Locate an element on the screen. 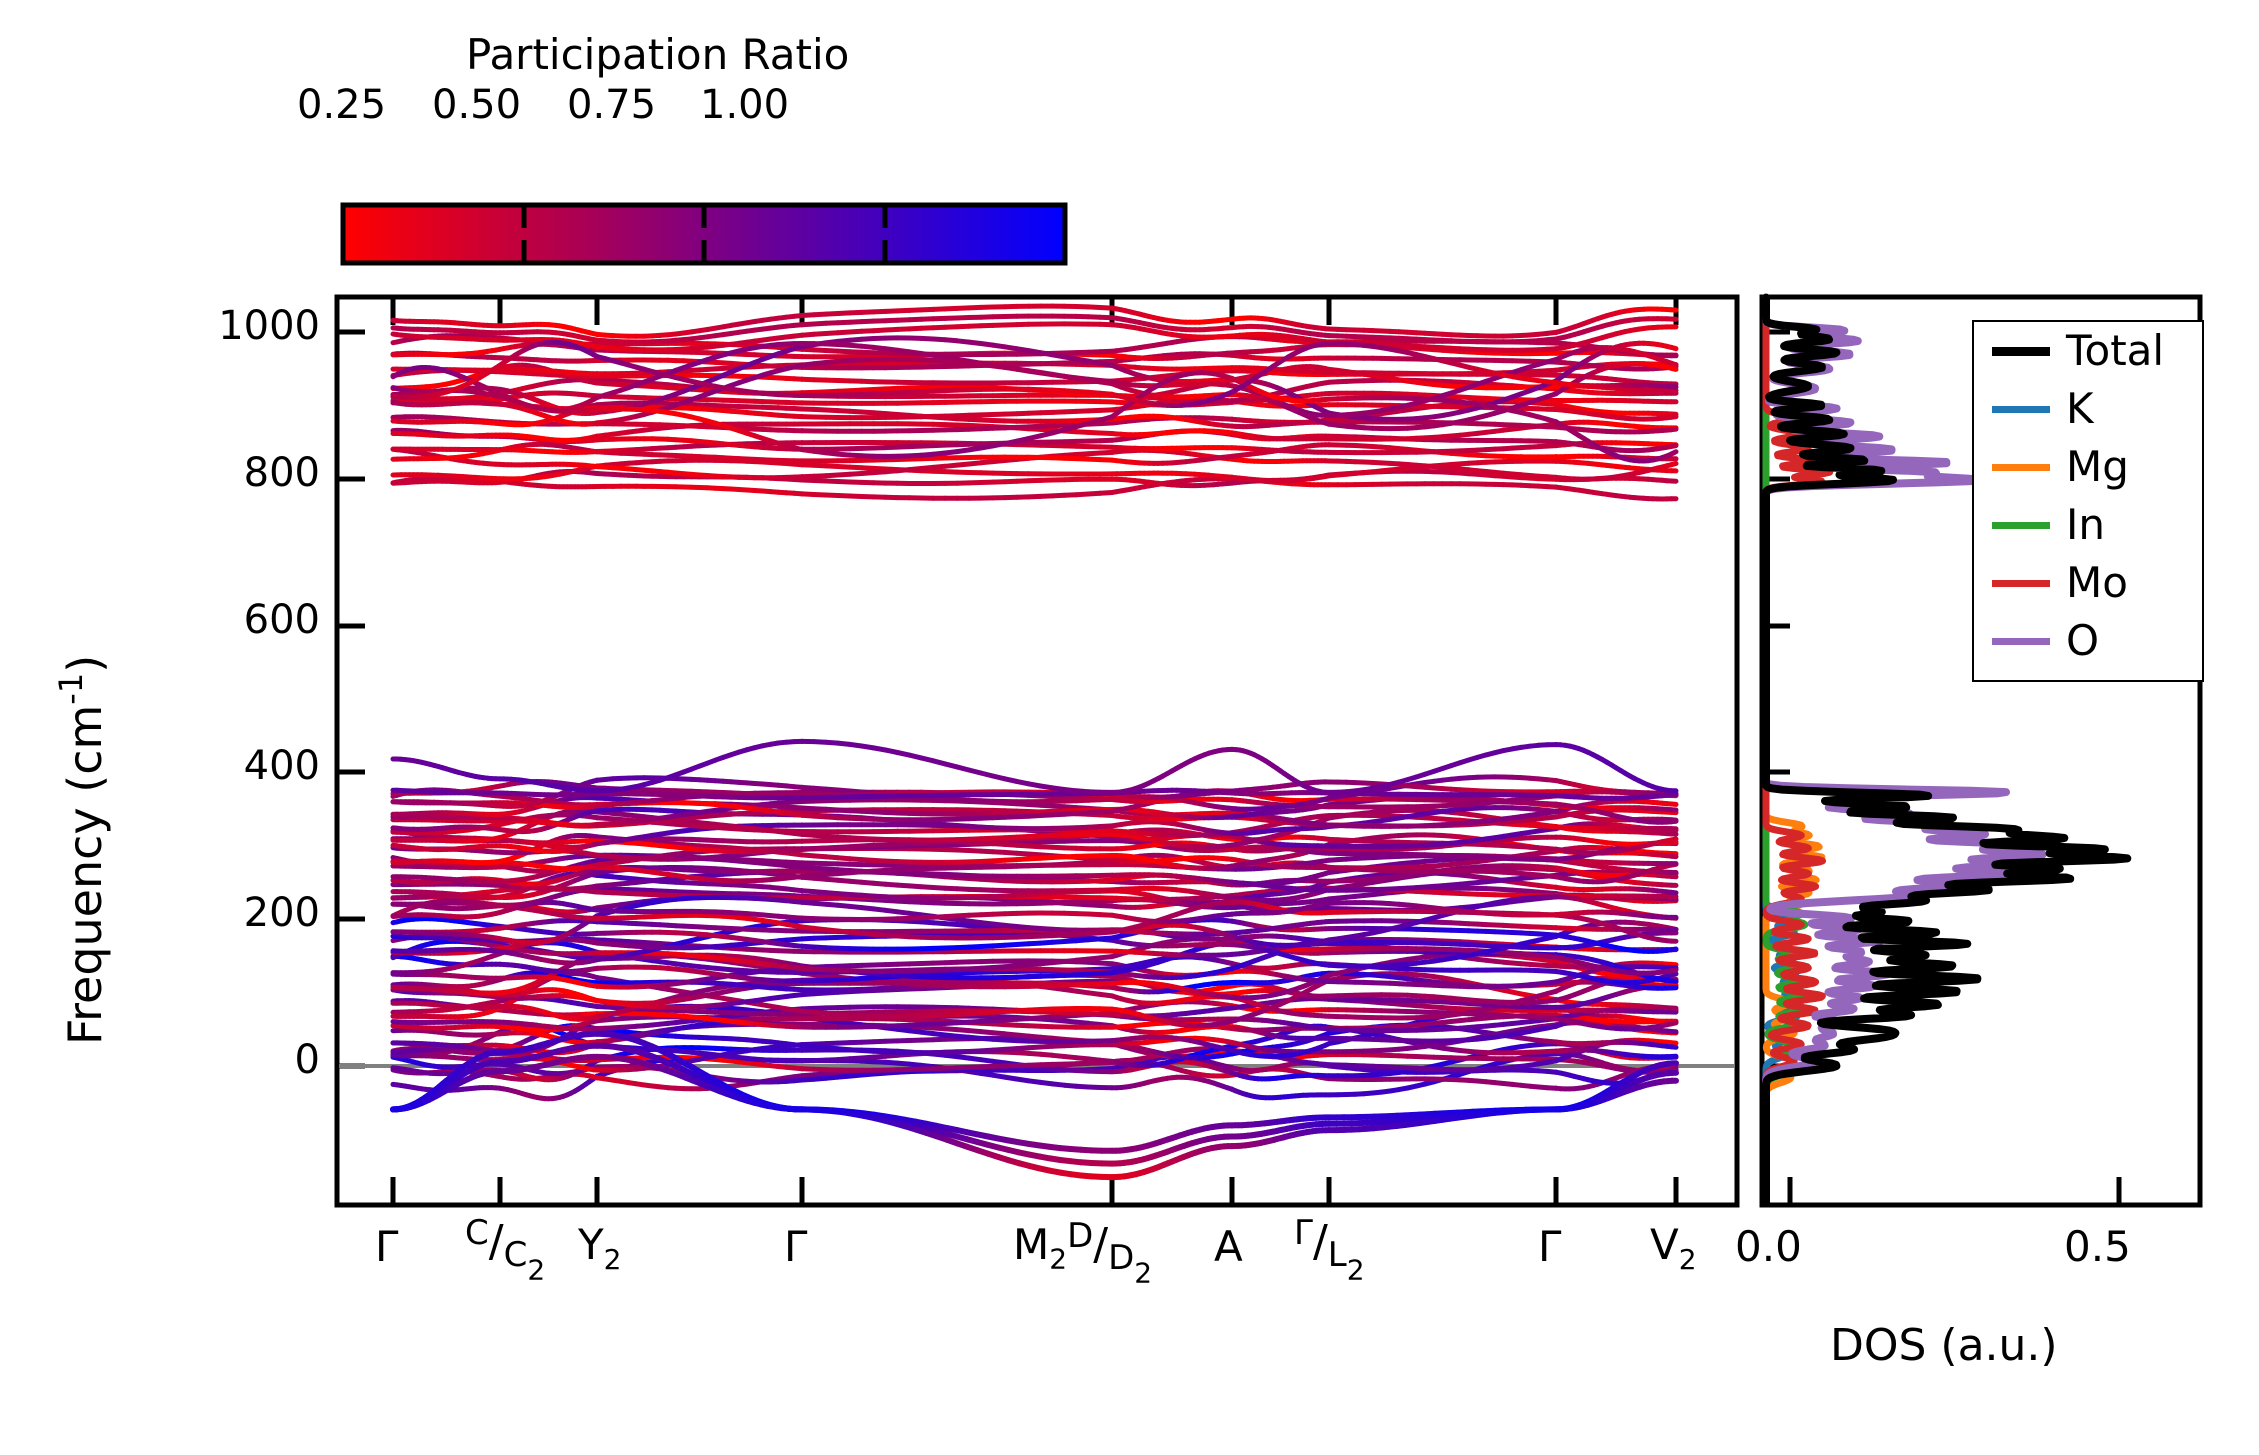 The width and height of the screenshot is (2259, 1455). legend-item-mg: Mg is located at coordinates (2088, 467).